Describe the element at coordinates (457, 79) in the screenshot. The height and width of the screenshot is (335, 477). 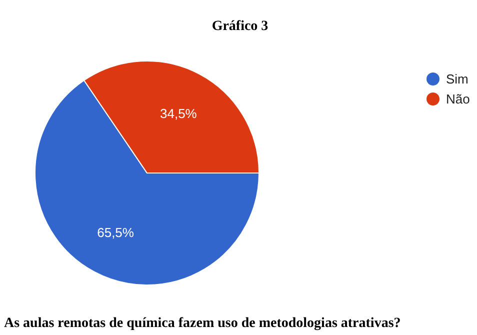
I see `legend-label: Sim` at that location.